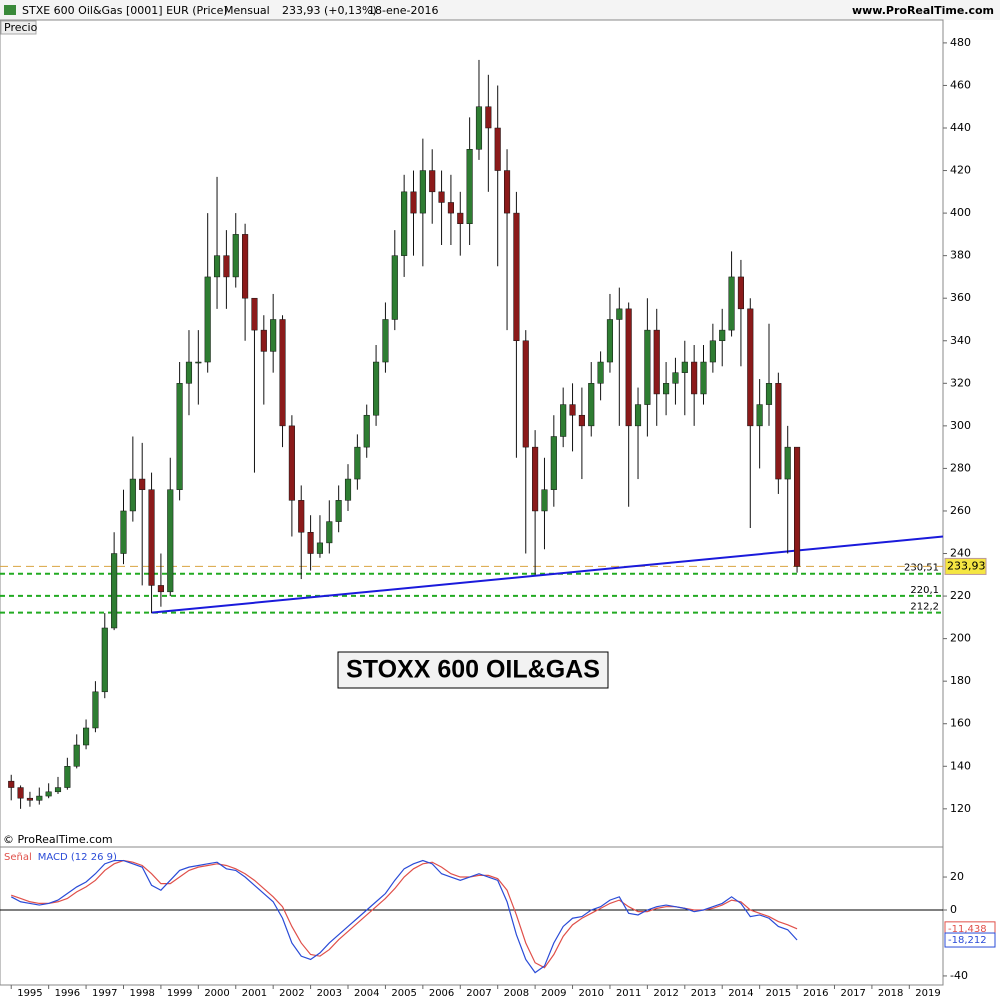  I want to click on y-tick-label: 120, so click(960, 808).